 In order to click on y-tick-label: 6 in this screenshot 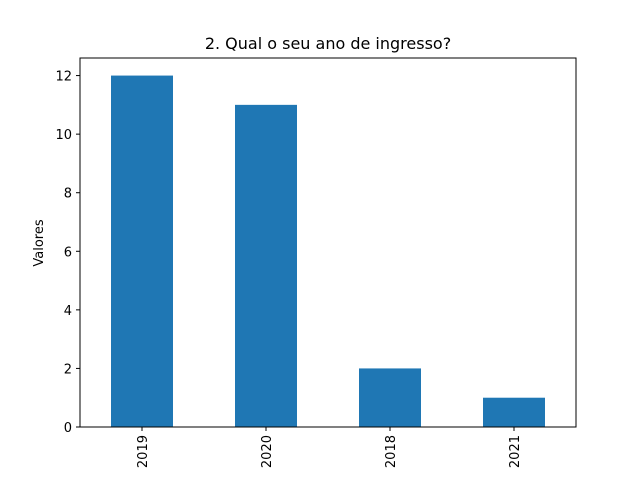, I will do `click(68, 252)`.